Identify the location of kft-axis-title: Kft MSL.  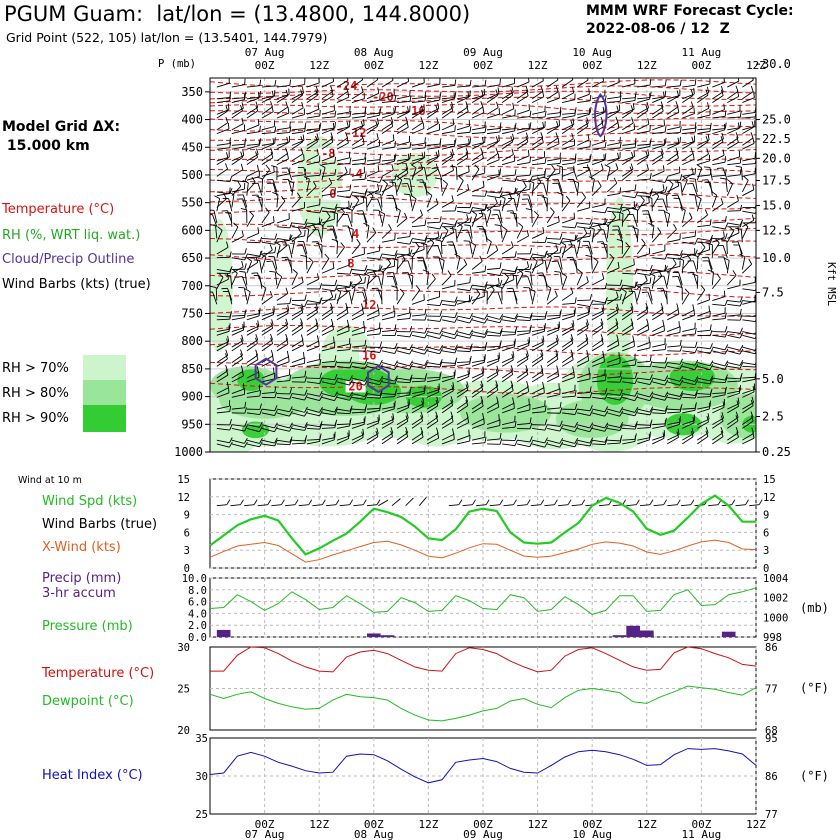
(831, 284).